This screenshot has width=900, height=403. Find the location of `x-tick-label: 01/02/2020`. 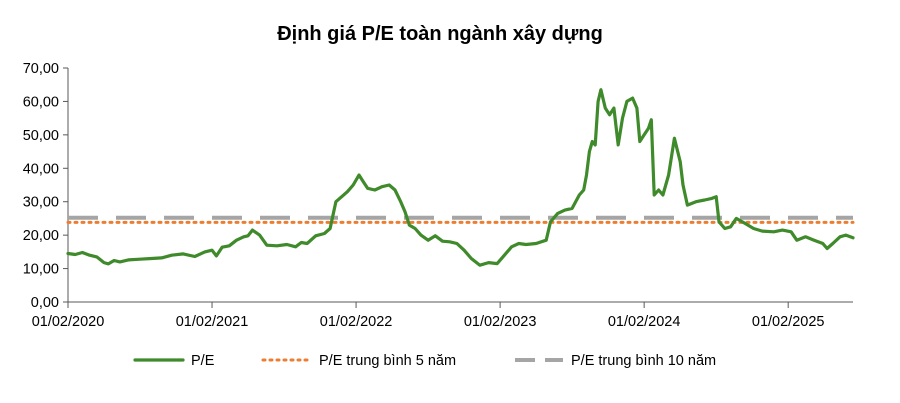

x-tick-label: 01/02/2020 is located at coordinates (68, 322).